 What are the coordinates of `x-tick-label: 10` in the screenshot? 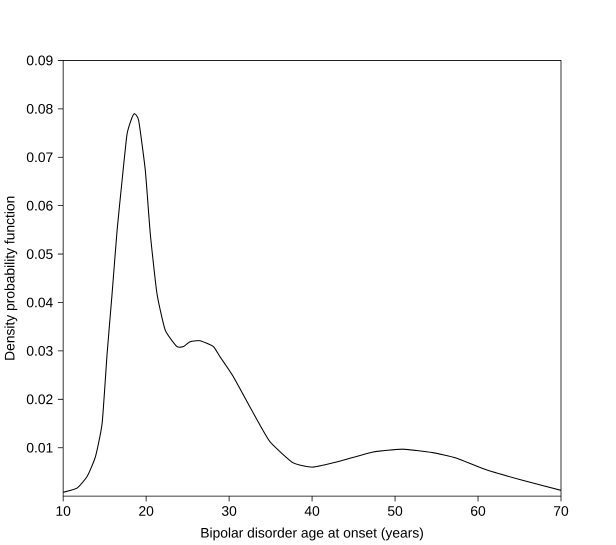 It's located at (63, 511).